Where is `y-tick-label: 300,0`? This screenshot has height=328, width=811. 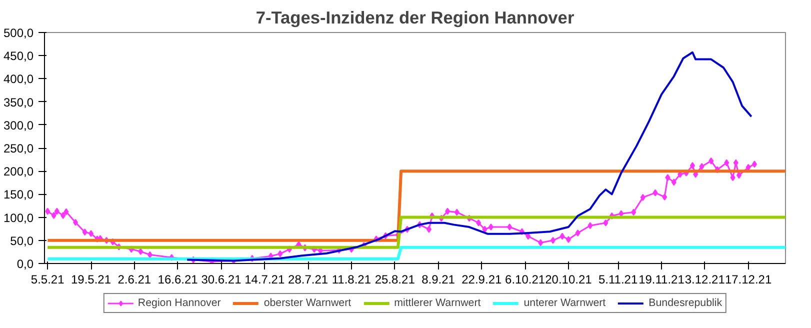 y-tick-label: 300,0 is located at coordinates (18, 125).